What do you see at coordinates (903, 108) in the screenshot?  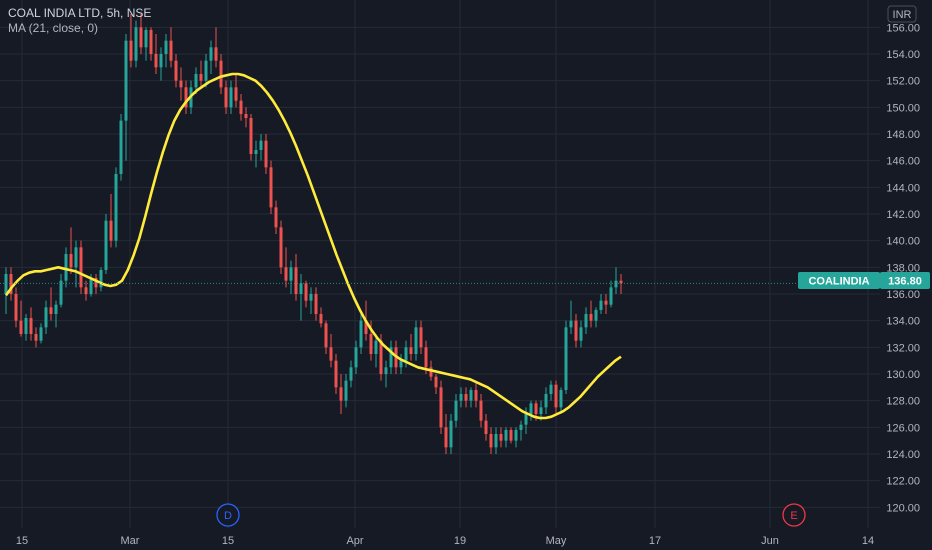 I see `y-tick-label: 150.00` at bounding box center [903, 108].